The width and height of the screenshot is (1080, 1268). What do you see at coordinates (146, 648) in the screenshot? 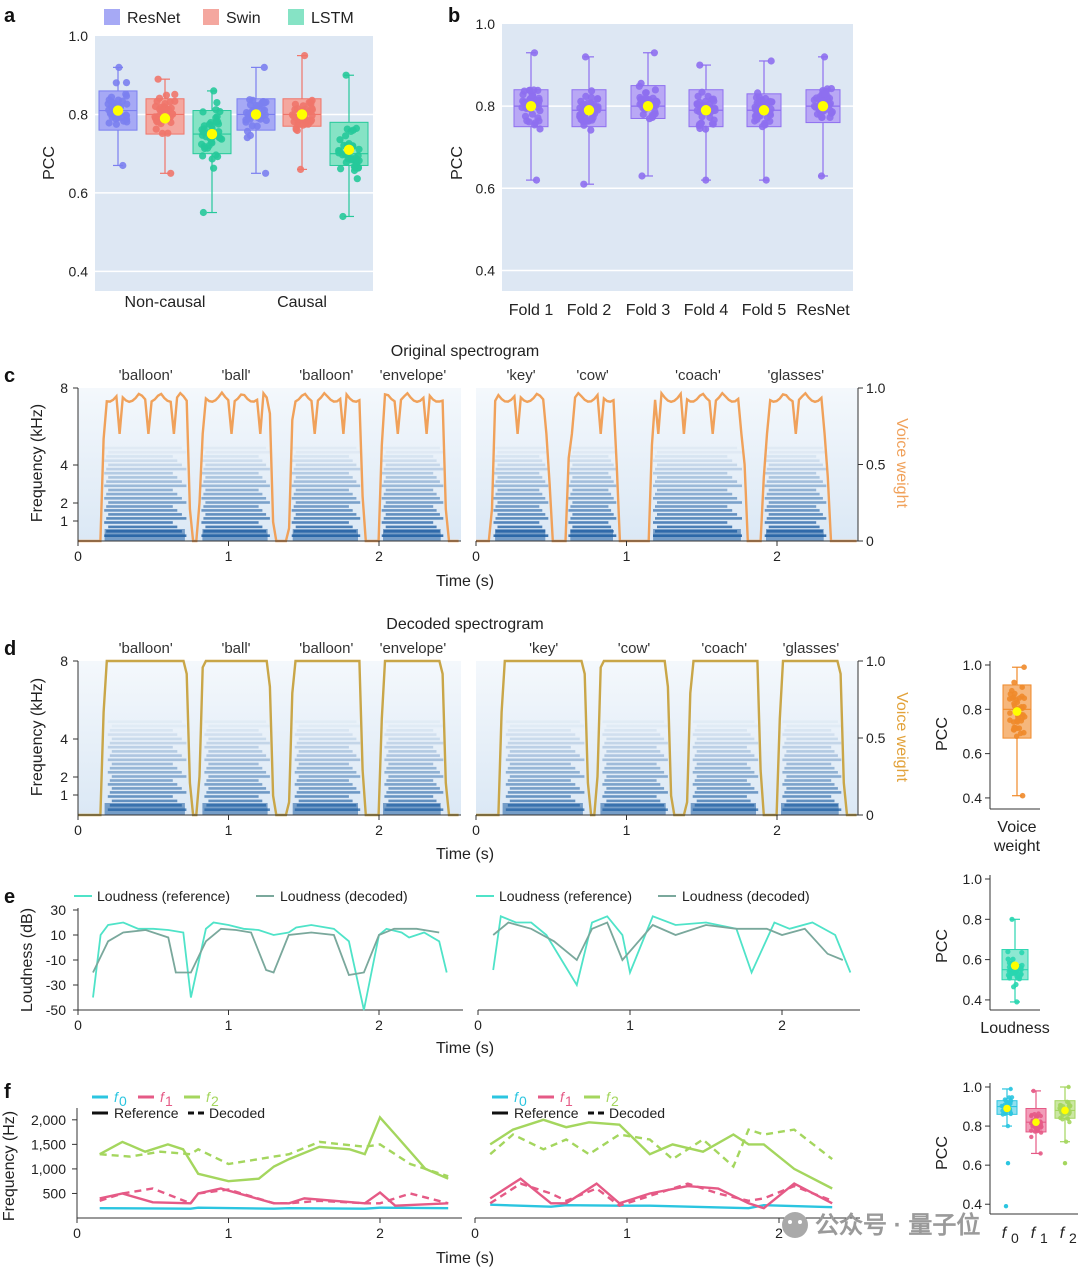
I see `word-label: 'balloon'` at bounding box center [146, 648].